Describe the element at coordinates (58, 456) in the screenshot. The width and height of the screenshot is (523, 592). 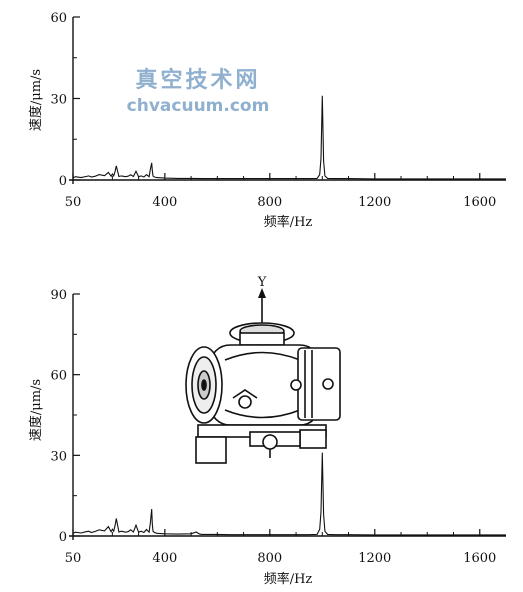
I see `chart-1-ytick-label: 30` at that location.